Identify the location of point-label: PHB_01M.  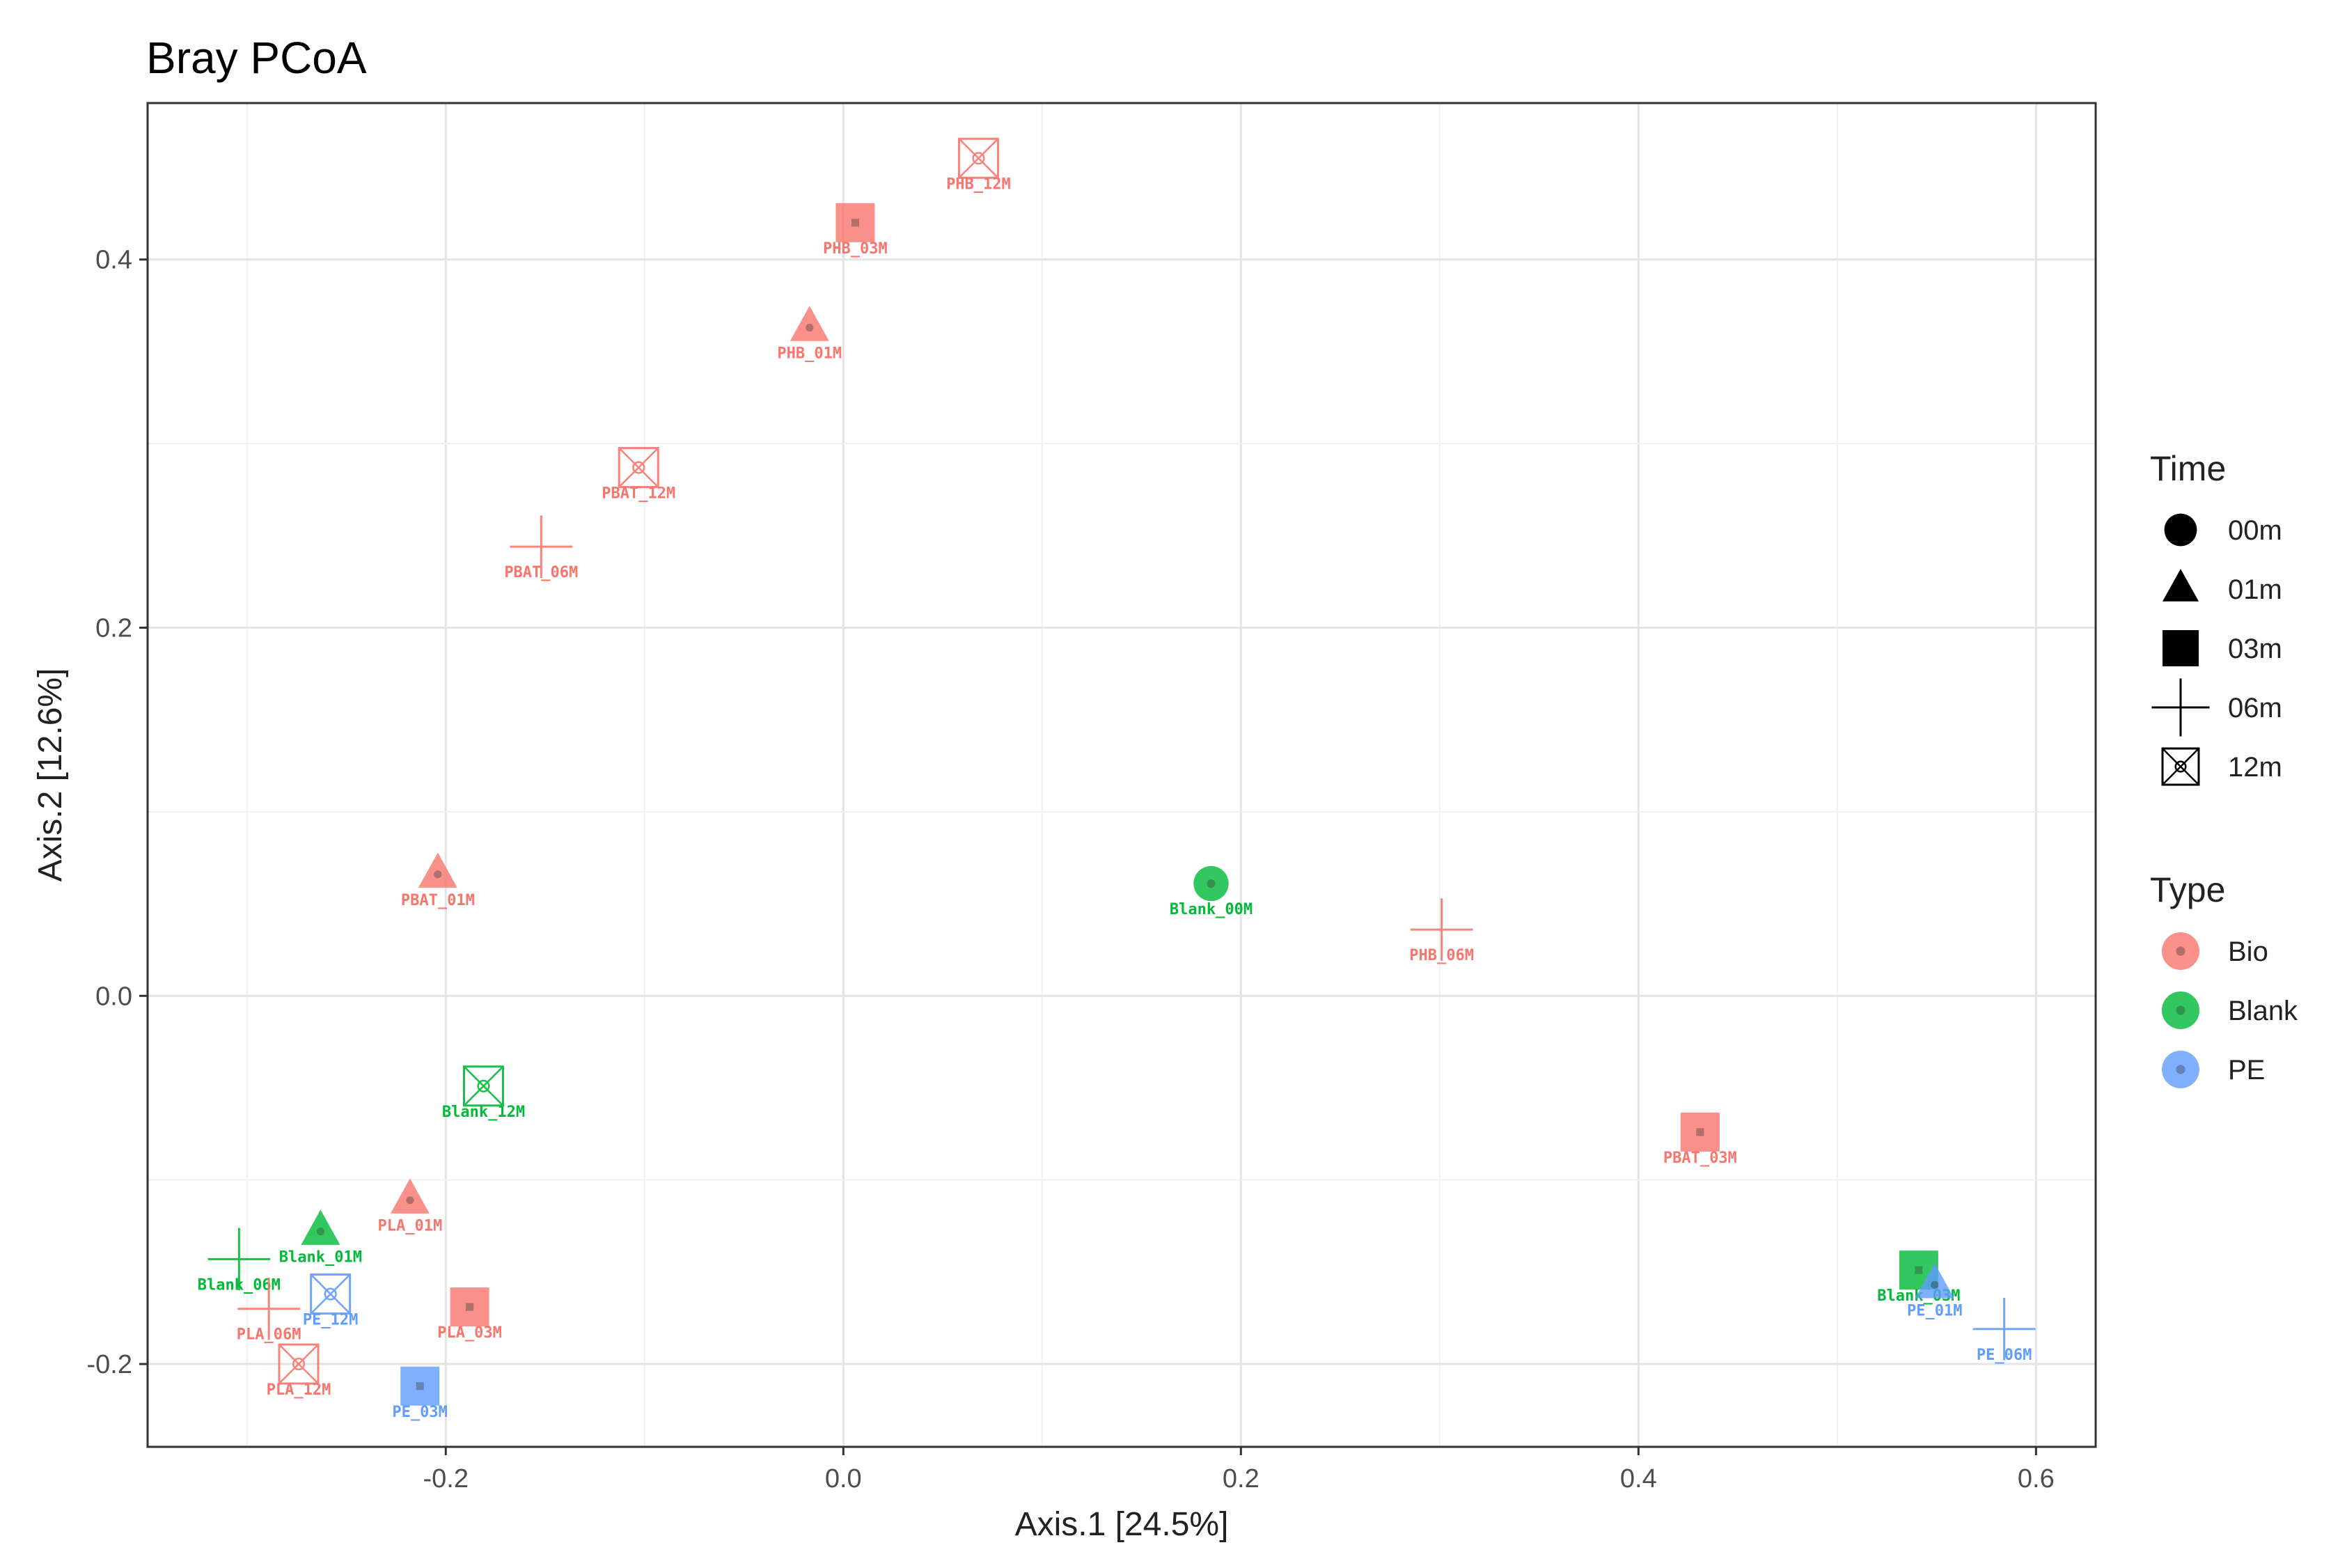
(810, 354).